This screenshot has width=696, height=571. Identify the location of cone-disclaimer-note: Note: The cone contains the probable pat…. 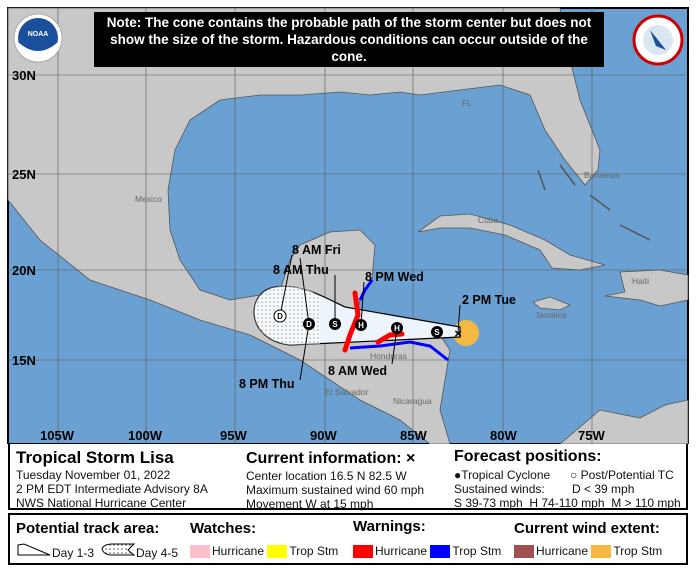
(349, 39).